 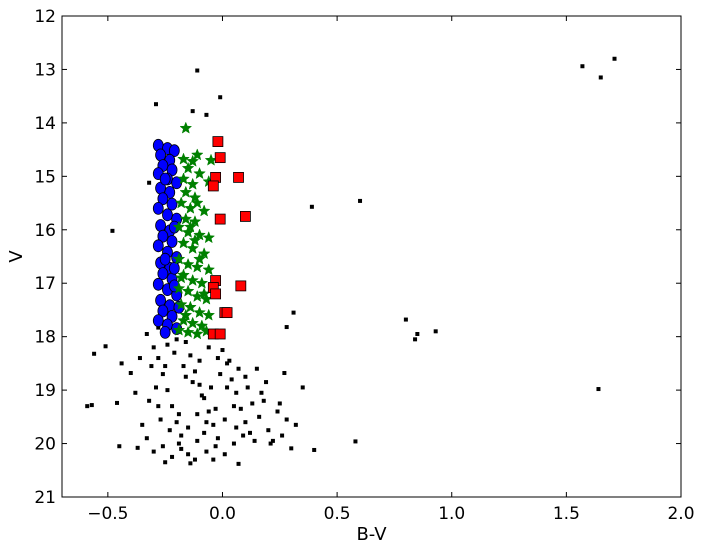 What do you see at coordinates (45, 391) in the screenshot?
I see `y-tick-label: 19` at bounding box center [45, 391].